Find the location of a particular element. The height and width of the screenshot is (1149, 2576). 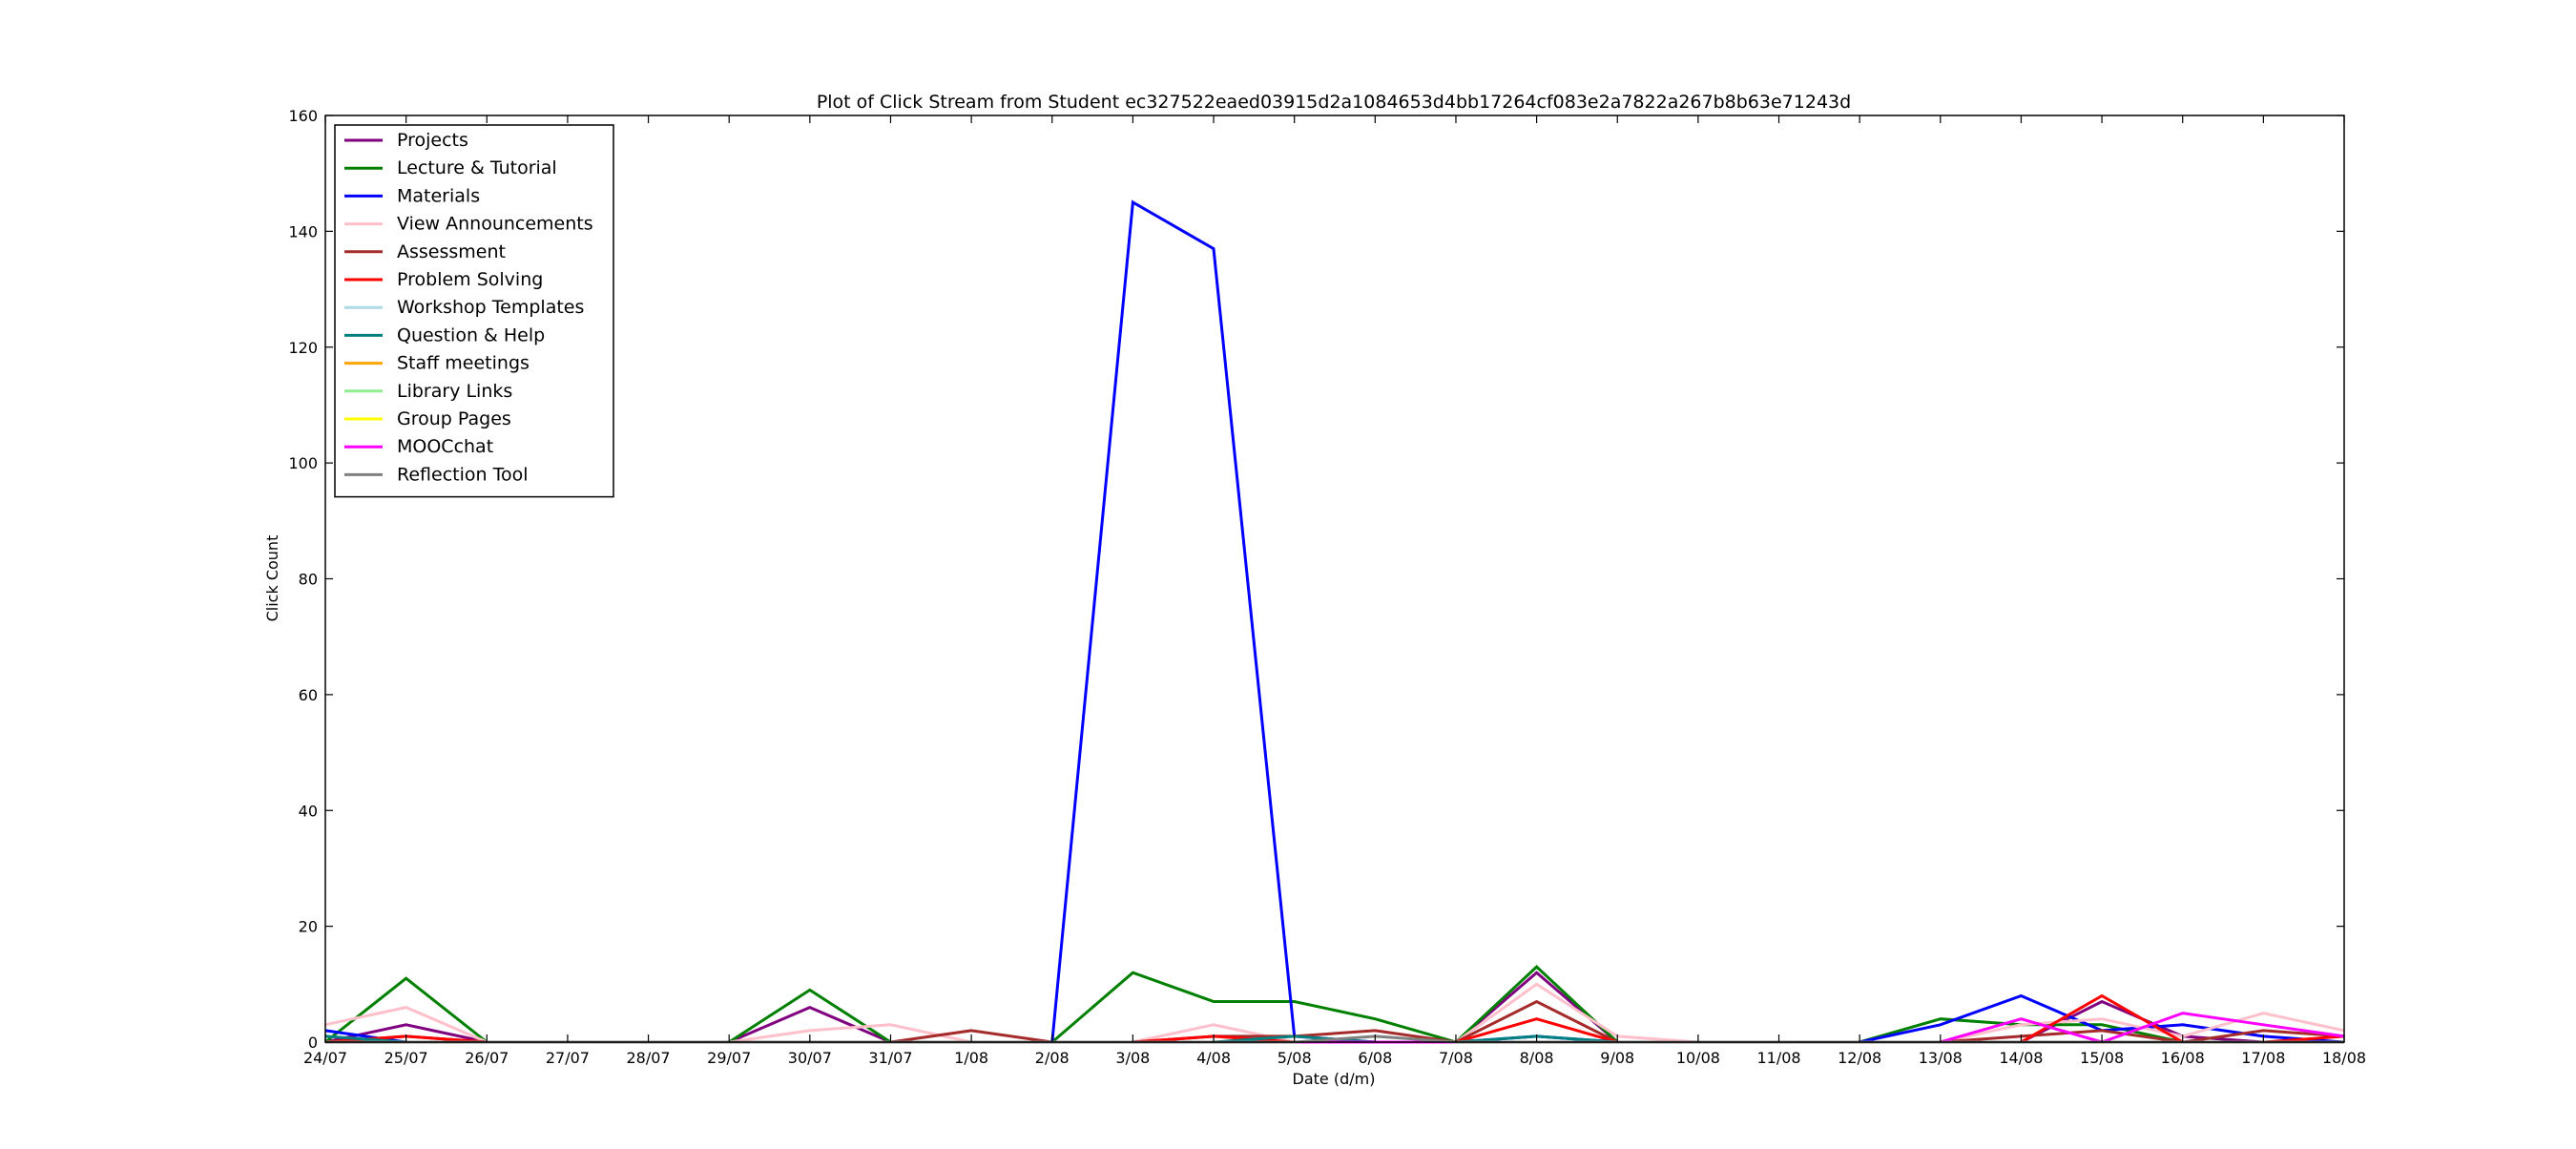

x-tick-label: 11/08 is located at coordinates (1778, 1058).